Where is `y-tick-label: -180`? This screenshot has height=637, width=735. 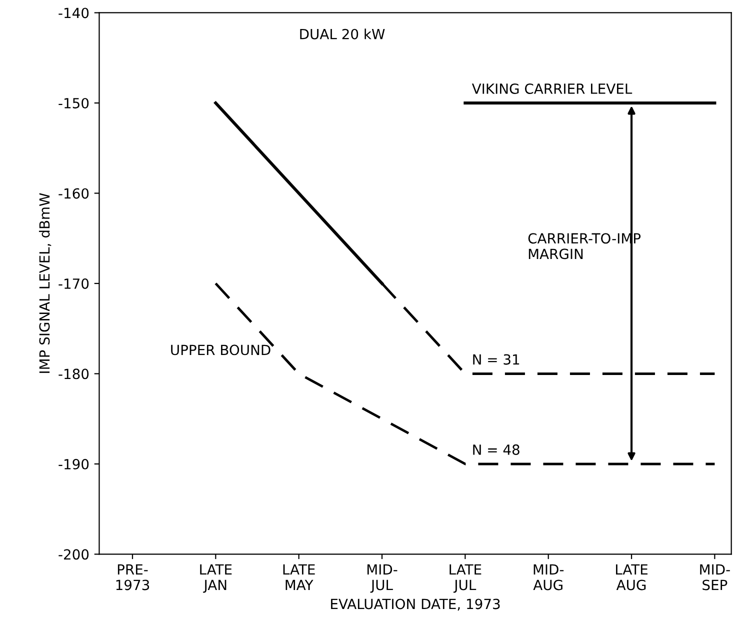
y-tick-label: -180 is located at coordinates (73, 374).